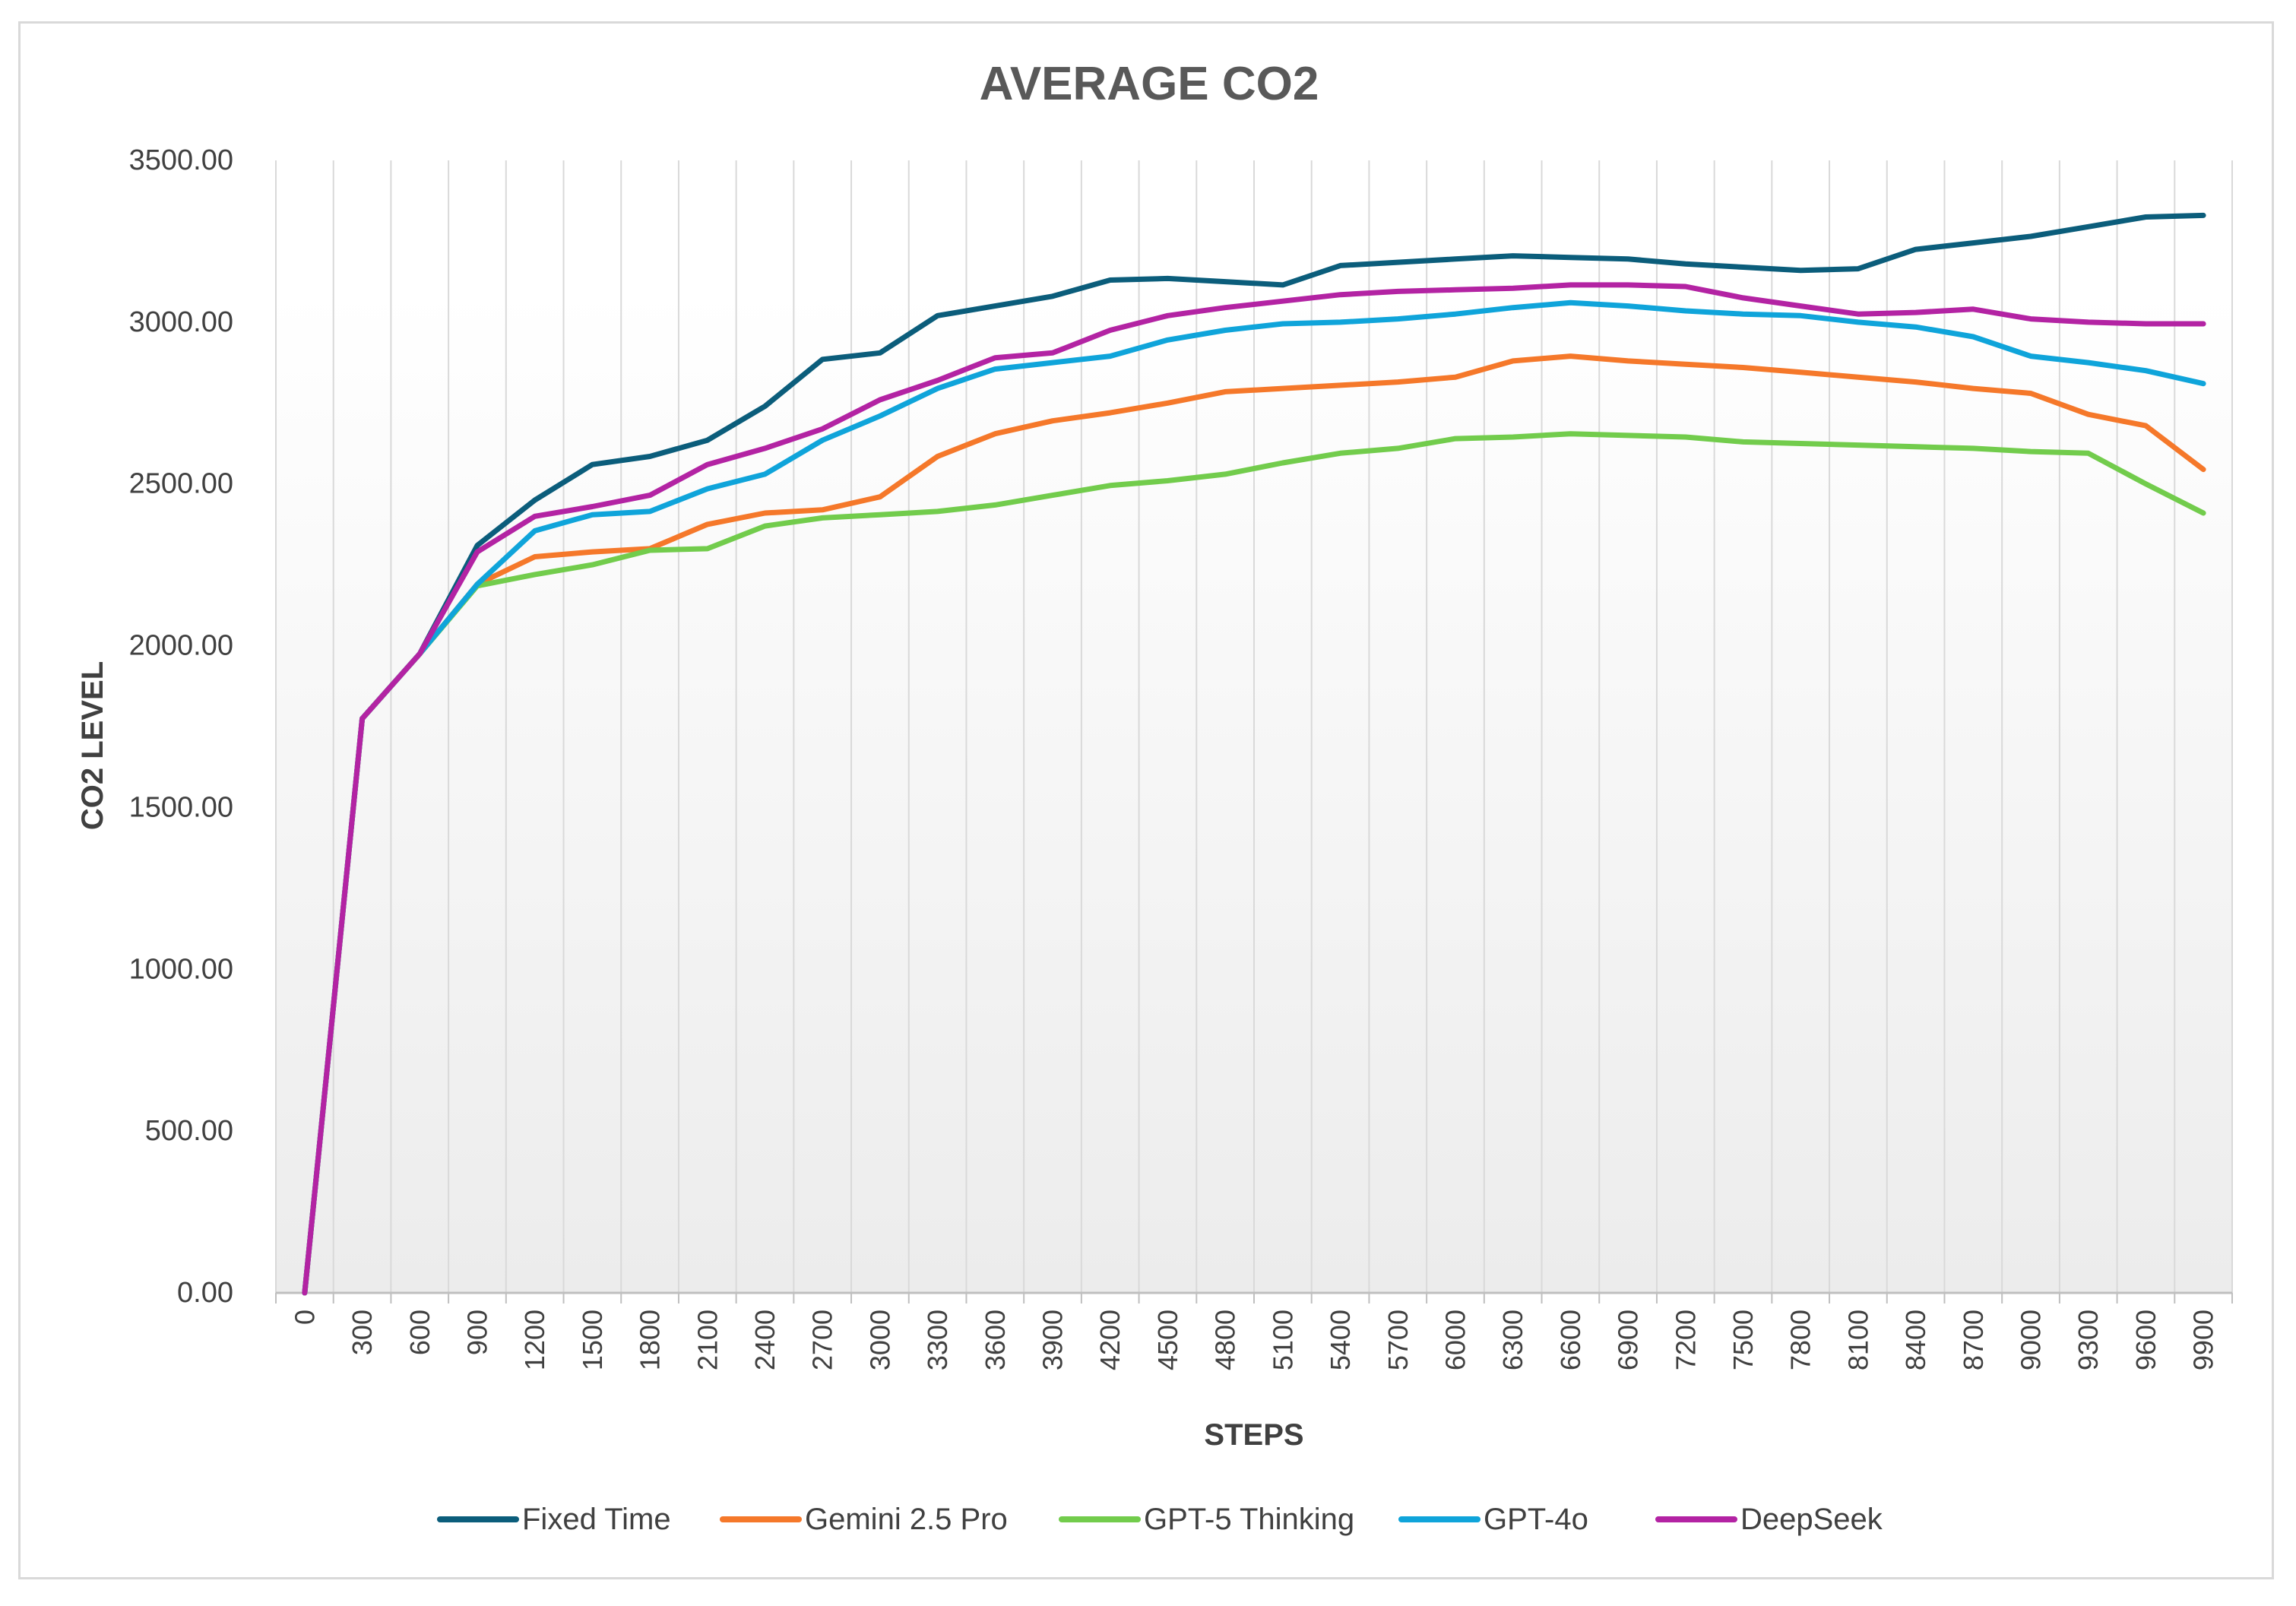 Image resolution: width=2296 pixels, height=1606 pixels. I want to click on legend-item-gpt-4o: GPT-4o, so click(1493, 1519).